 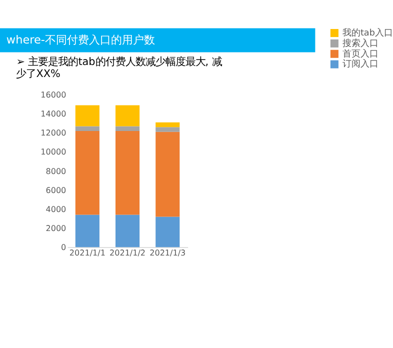 I want to click on chart-title: where-不同付费入口的用户数, so click(x=80, y=39).